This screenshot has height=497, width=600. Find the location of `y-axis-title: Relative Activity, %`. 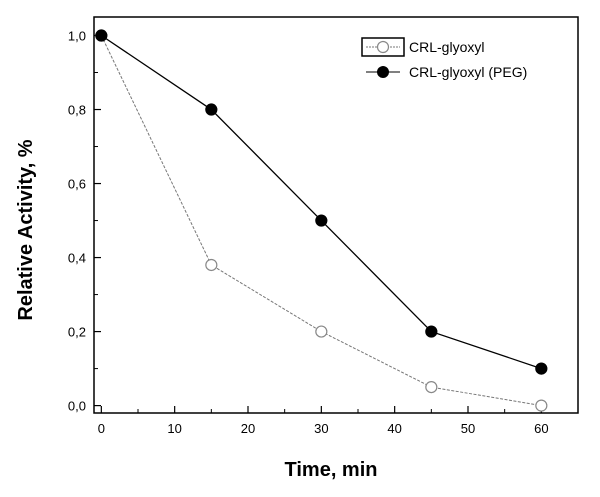

y-axis-title: Relative Activity, % is located at coordinates (26, 229).